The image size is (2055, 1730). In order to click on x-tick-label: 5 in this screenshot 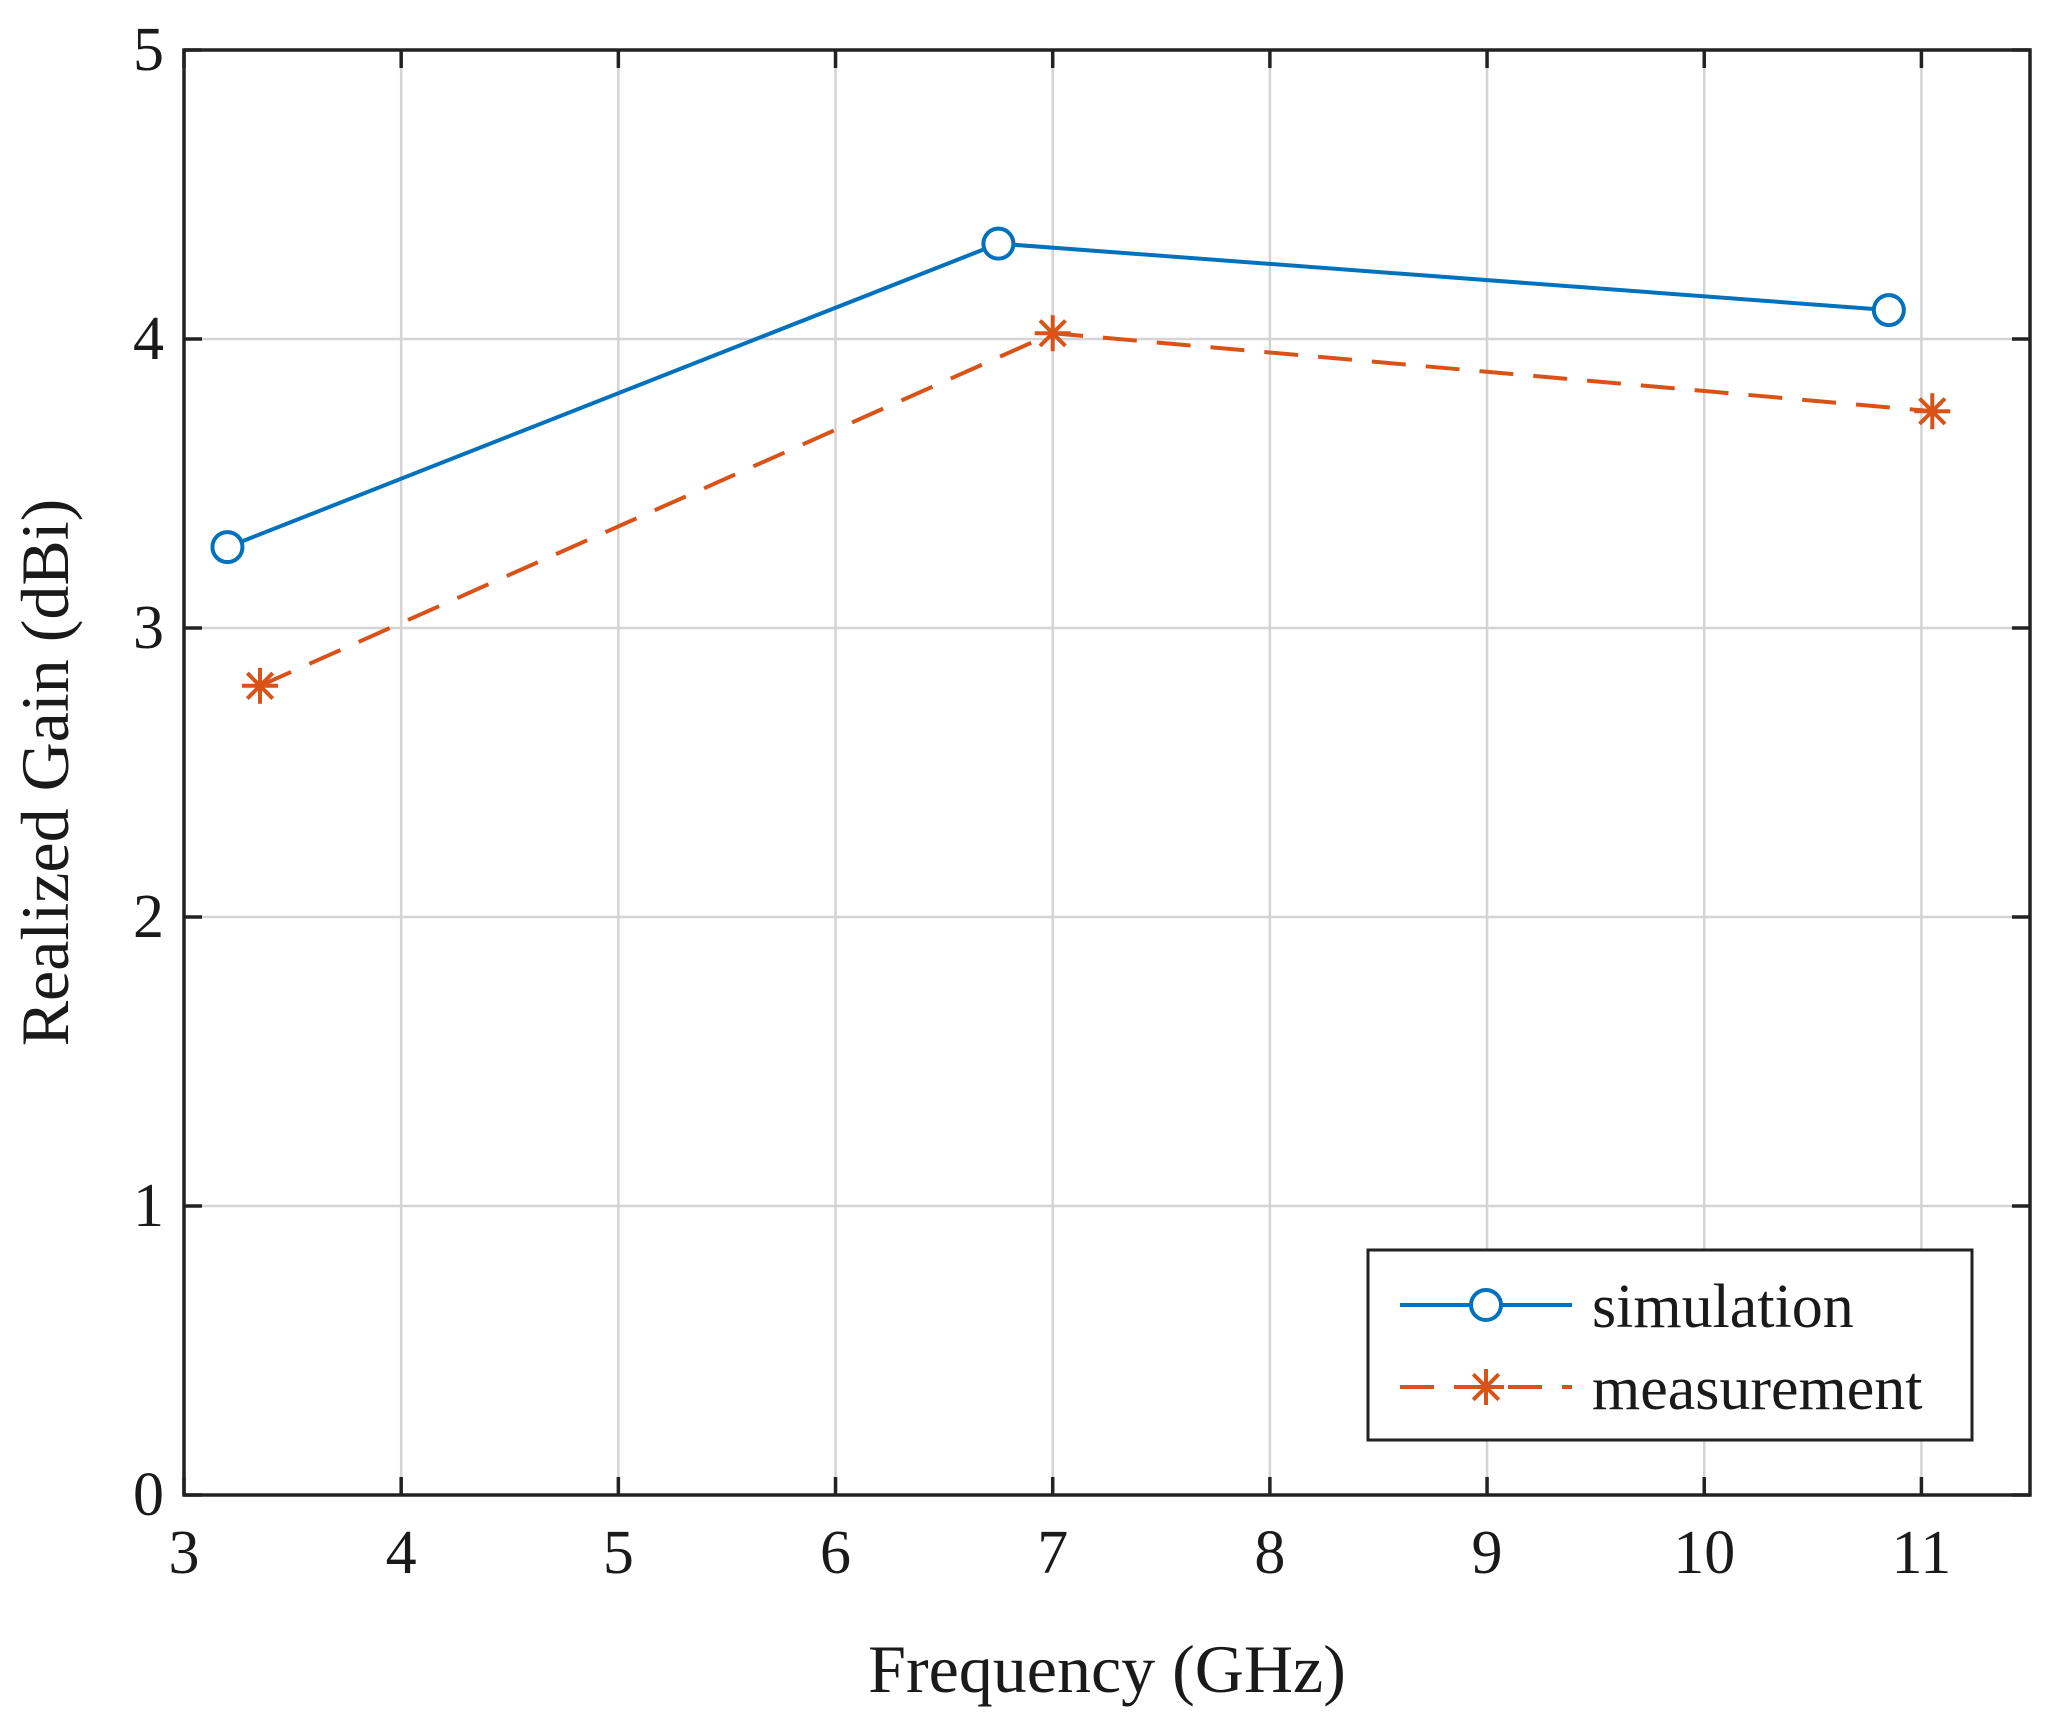, I will do `click(618, 1553)`.